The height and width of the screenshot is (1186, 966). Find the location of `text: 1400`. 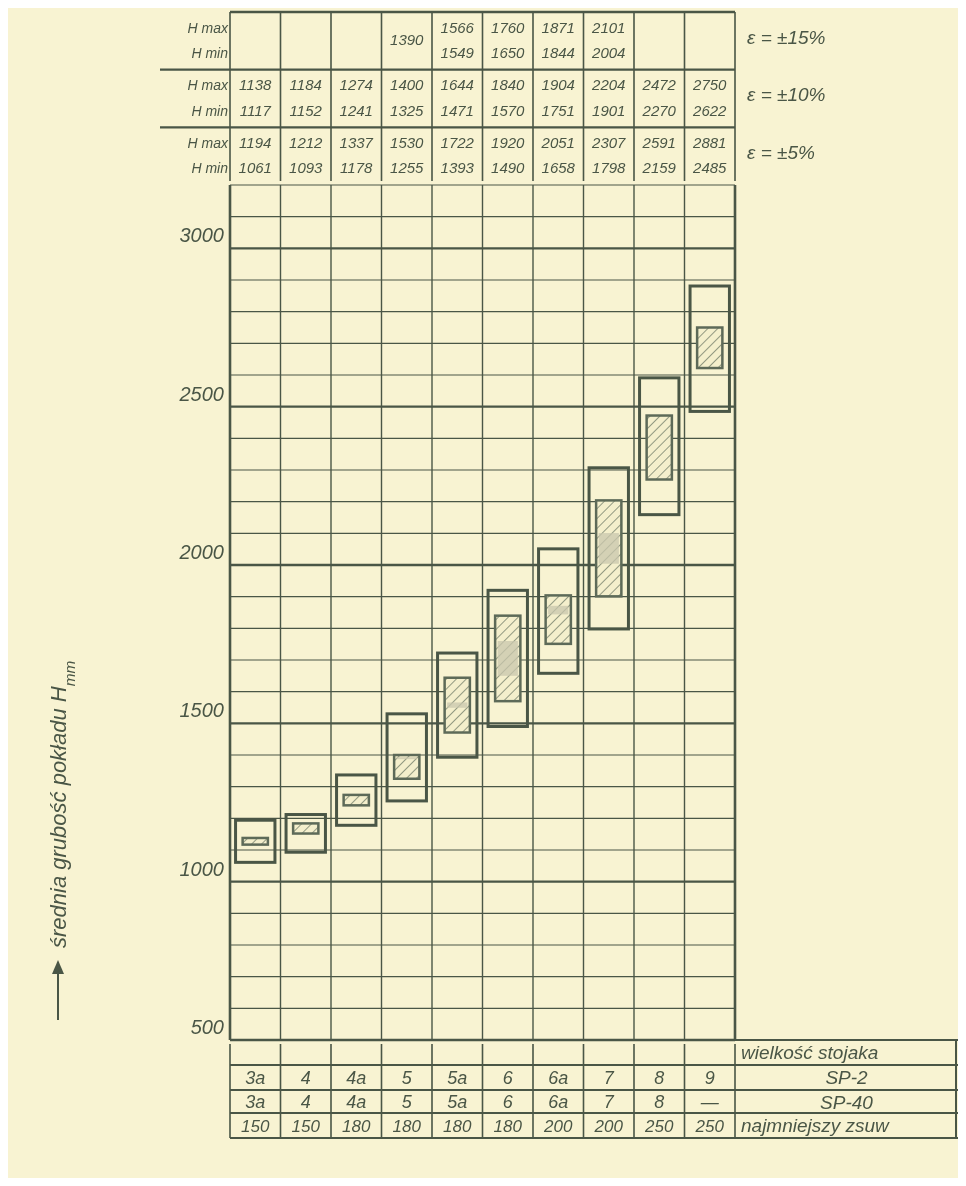

text: 1400 is located at coordinates (407, 85).